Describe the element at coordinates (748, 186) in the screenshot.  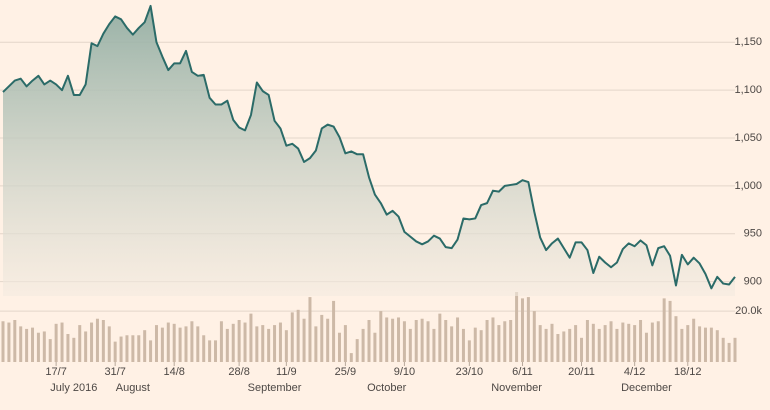
I see `y-tick-label: 1,000` at that location.